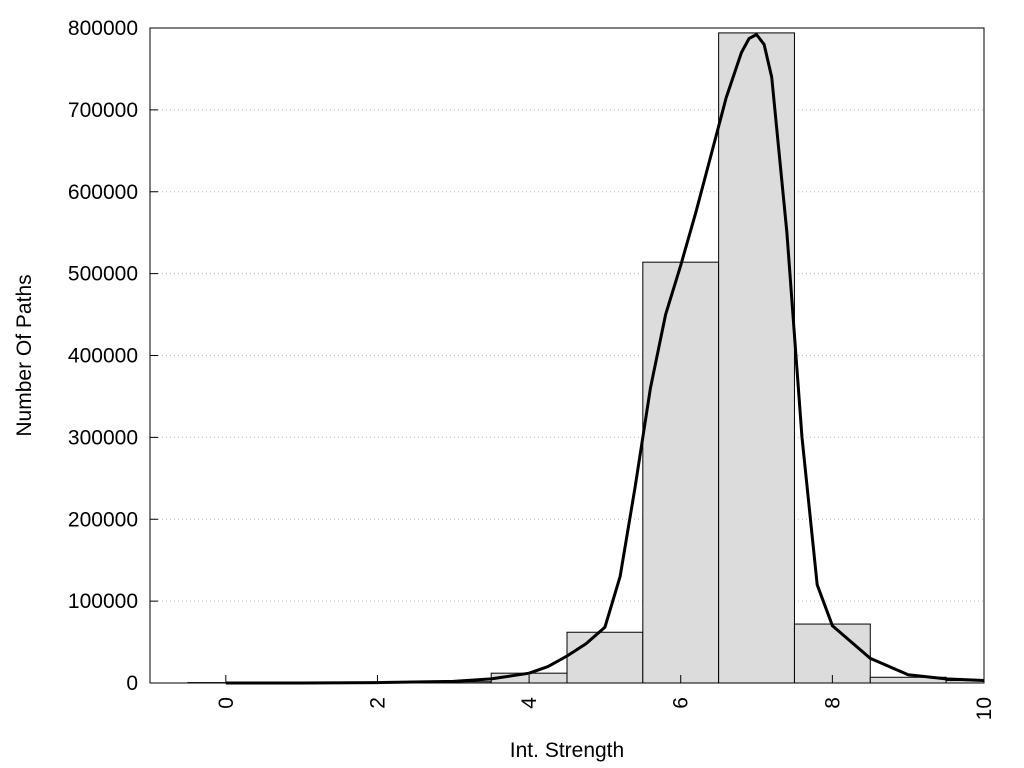 This screenshot has height=768, width=1024. What do you see at coordinates (103, 274) in the screenshot?
I see `y-tick-label: 500000` at bounding box center [103, 274].